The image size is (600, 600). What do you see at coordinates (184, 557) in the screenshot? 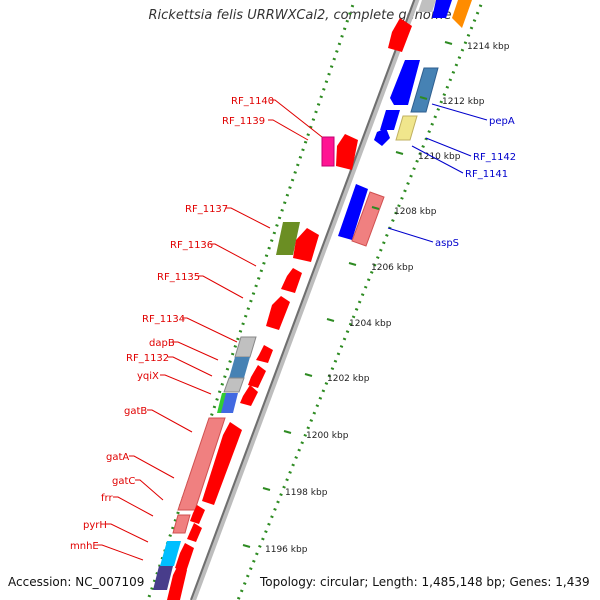
I see `gene-arrow-mnhE-r` at bounding box center [184, 557].